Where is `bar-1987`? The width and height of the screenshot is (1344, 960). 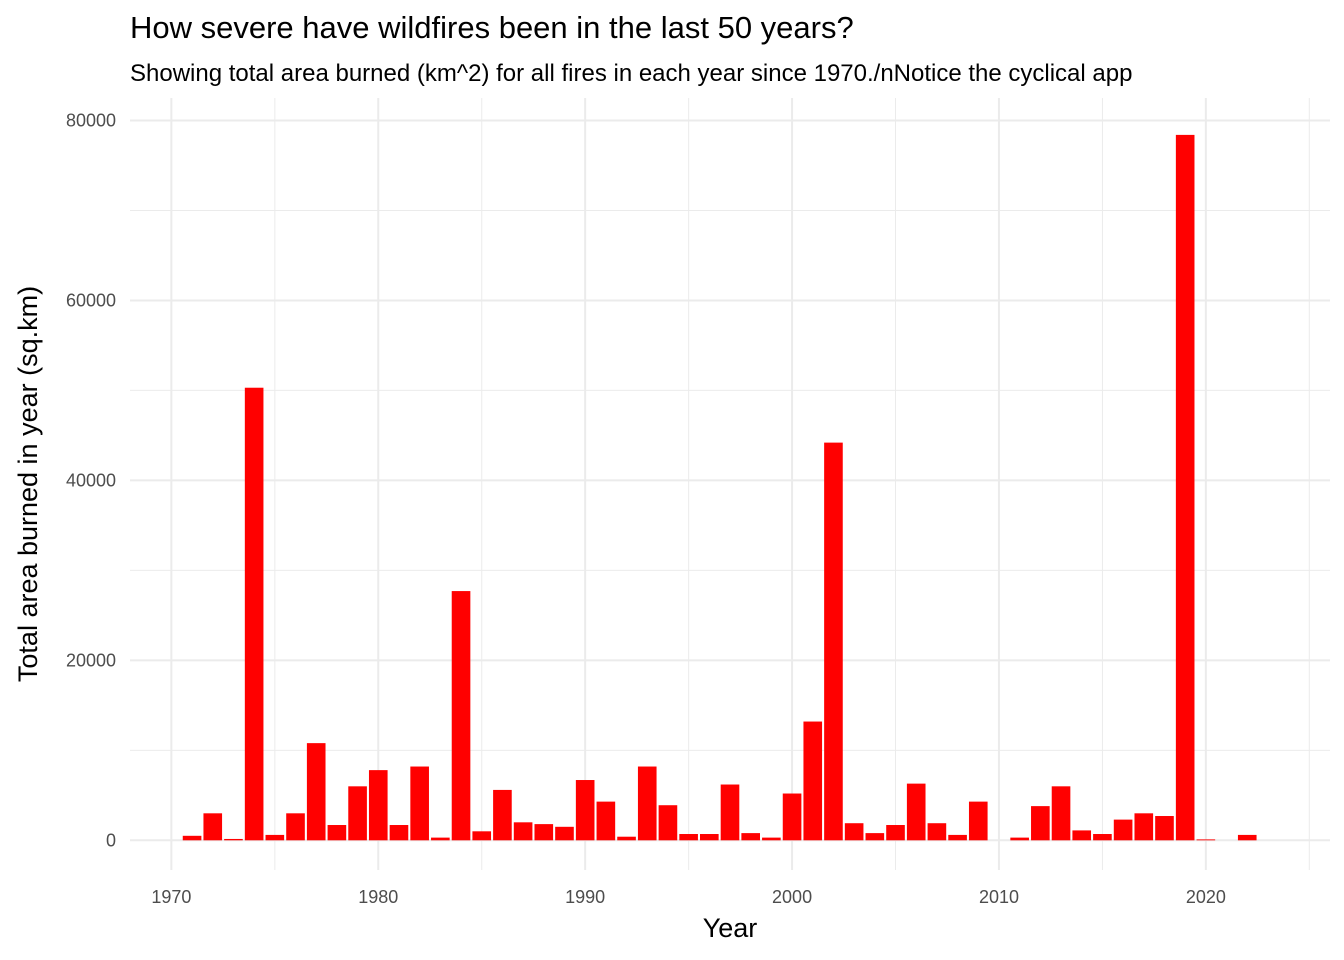 bar-1987 is located at coordinates (523, 831).